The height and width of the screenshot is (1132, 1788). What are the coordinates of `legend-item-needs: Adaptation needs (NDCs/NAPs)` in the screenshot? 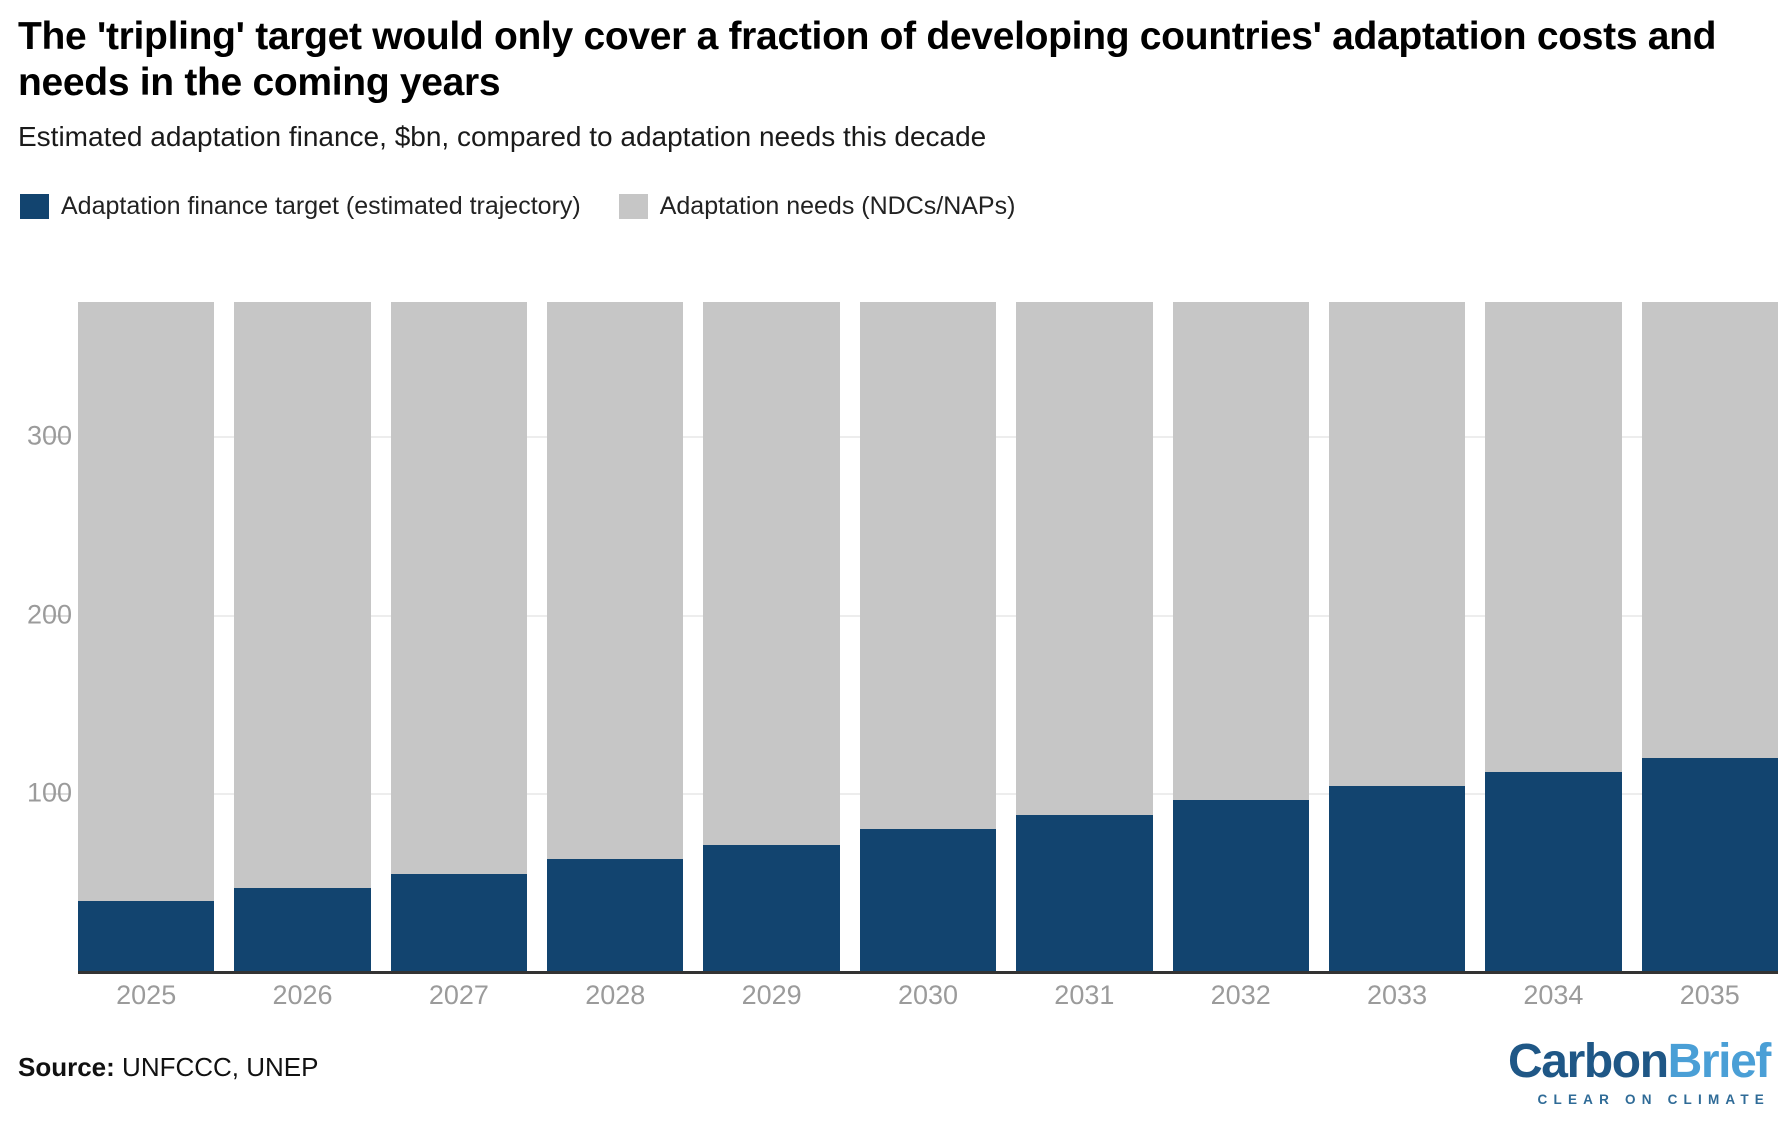 It's located at (817, 206).